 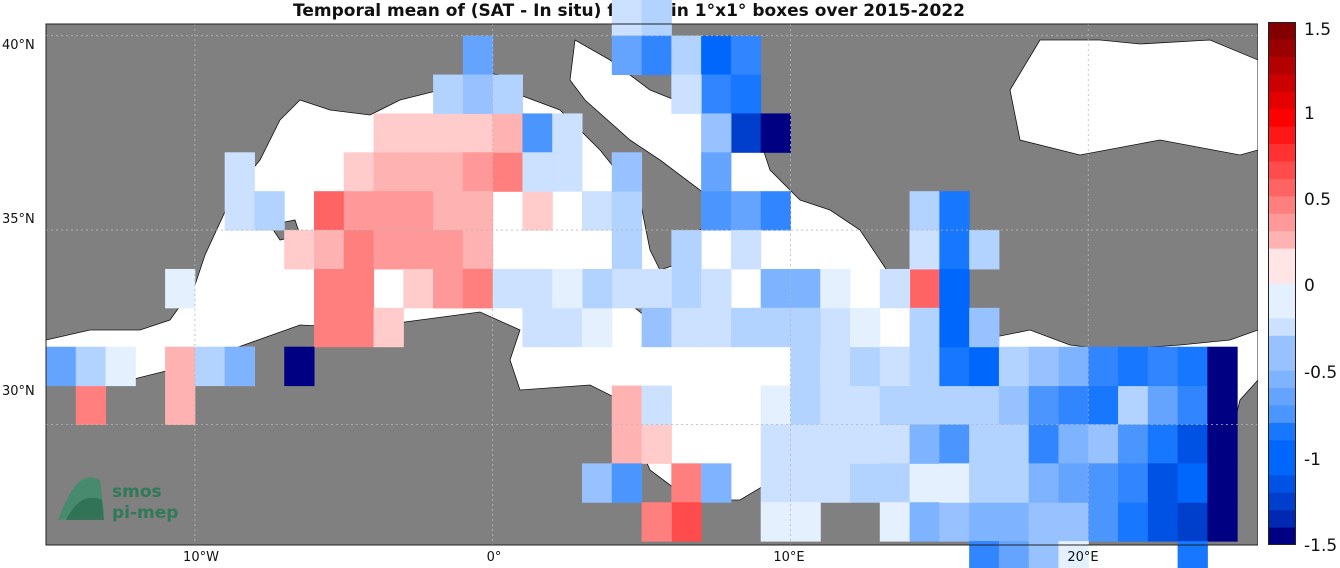 What do you see at coordinates (1309, 286) in the screenshot?
I see `colorbar-tick-0: 0` at bounding box center [1309, 286].